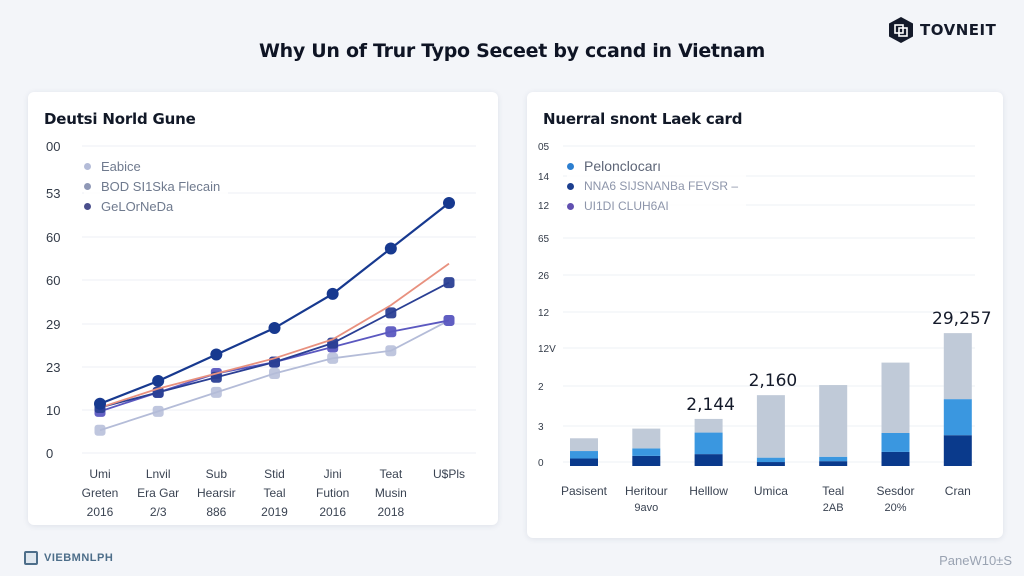 This screenshot has width=1024, height=576. What do you see at coordinates (53, 324) in the screenshot?
I see `y-tick-label: 29` at bounding box center [53, 324].